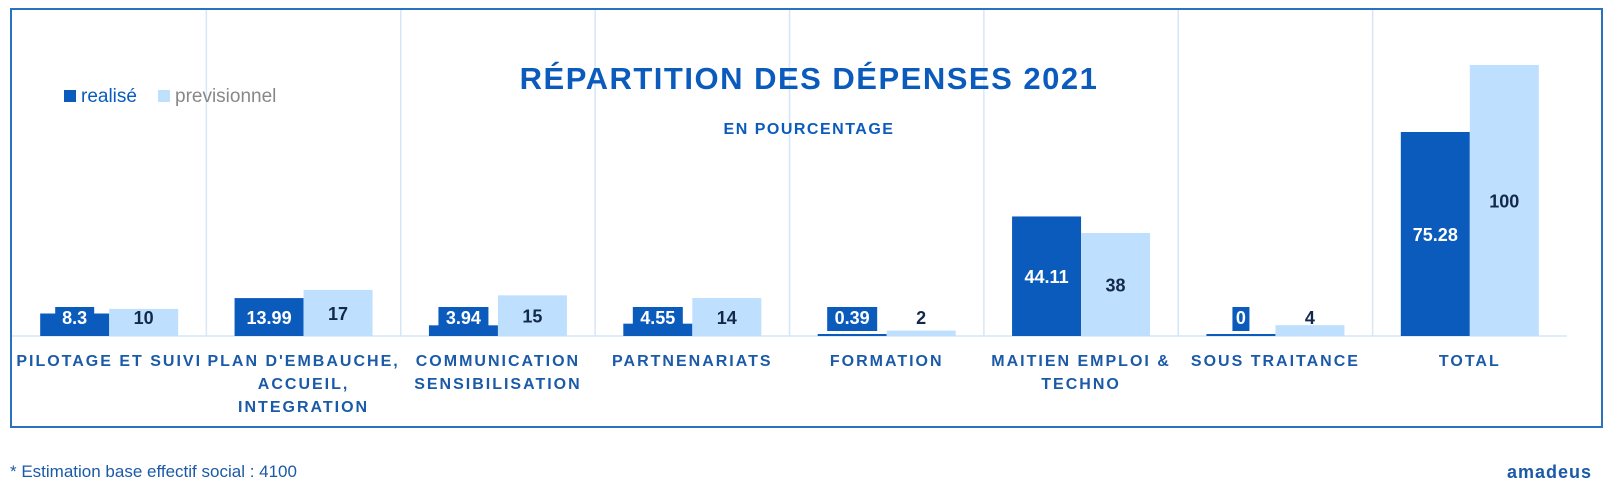 Image resolution: width=1609 pixels, height=490 pixels. What do you see at coordinates (225, 96) in the screenshot?
I see `legend-label-2: previsionnel` at bounding box center [225, 96].